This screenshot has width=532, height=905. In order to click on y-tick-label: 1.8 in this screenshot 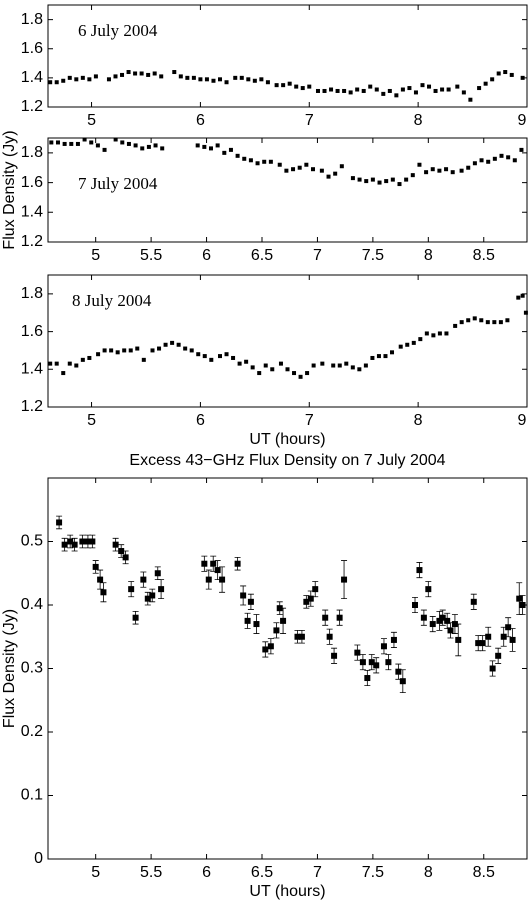, I will do `click(32, 19)`.